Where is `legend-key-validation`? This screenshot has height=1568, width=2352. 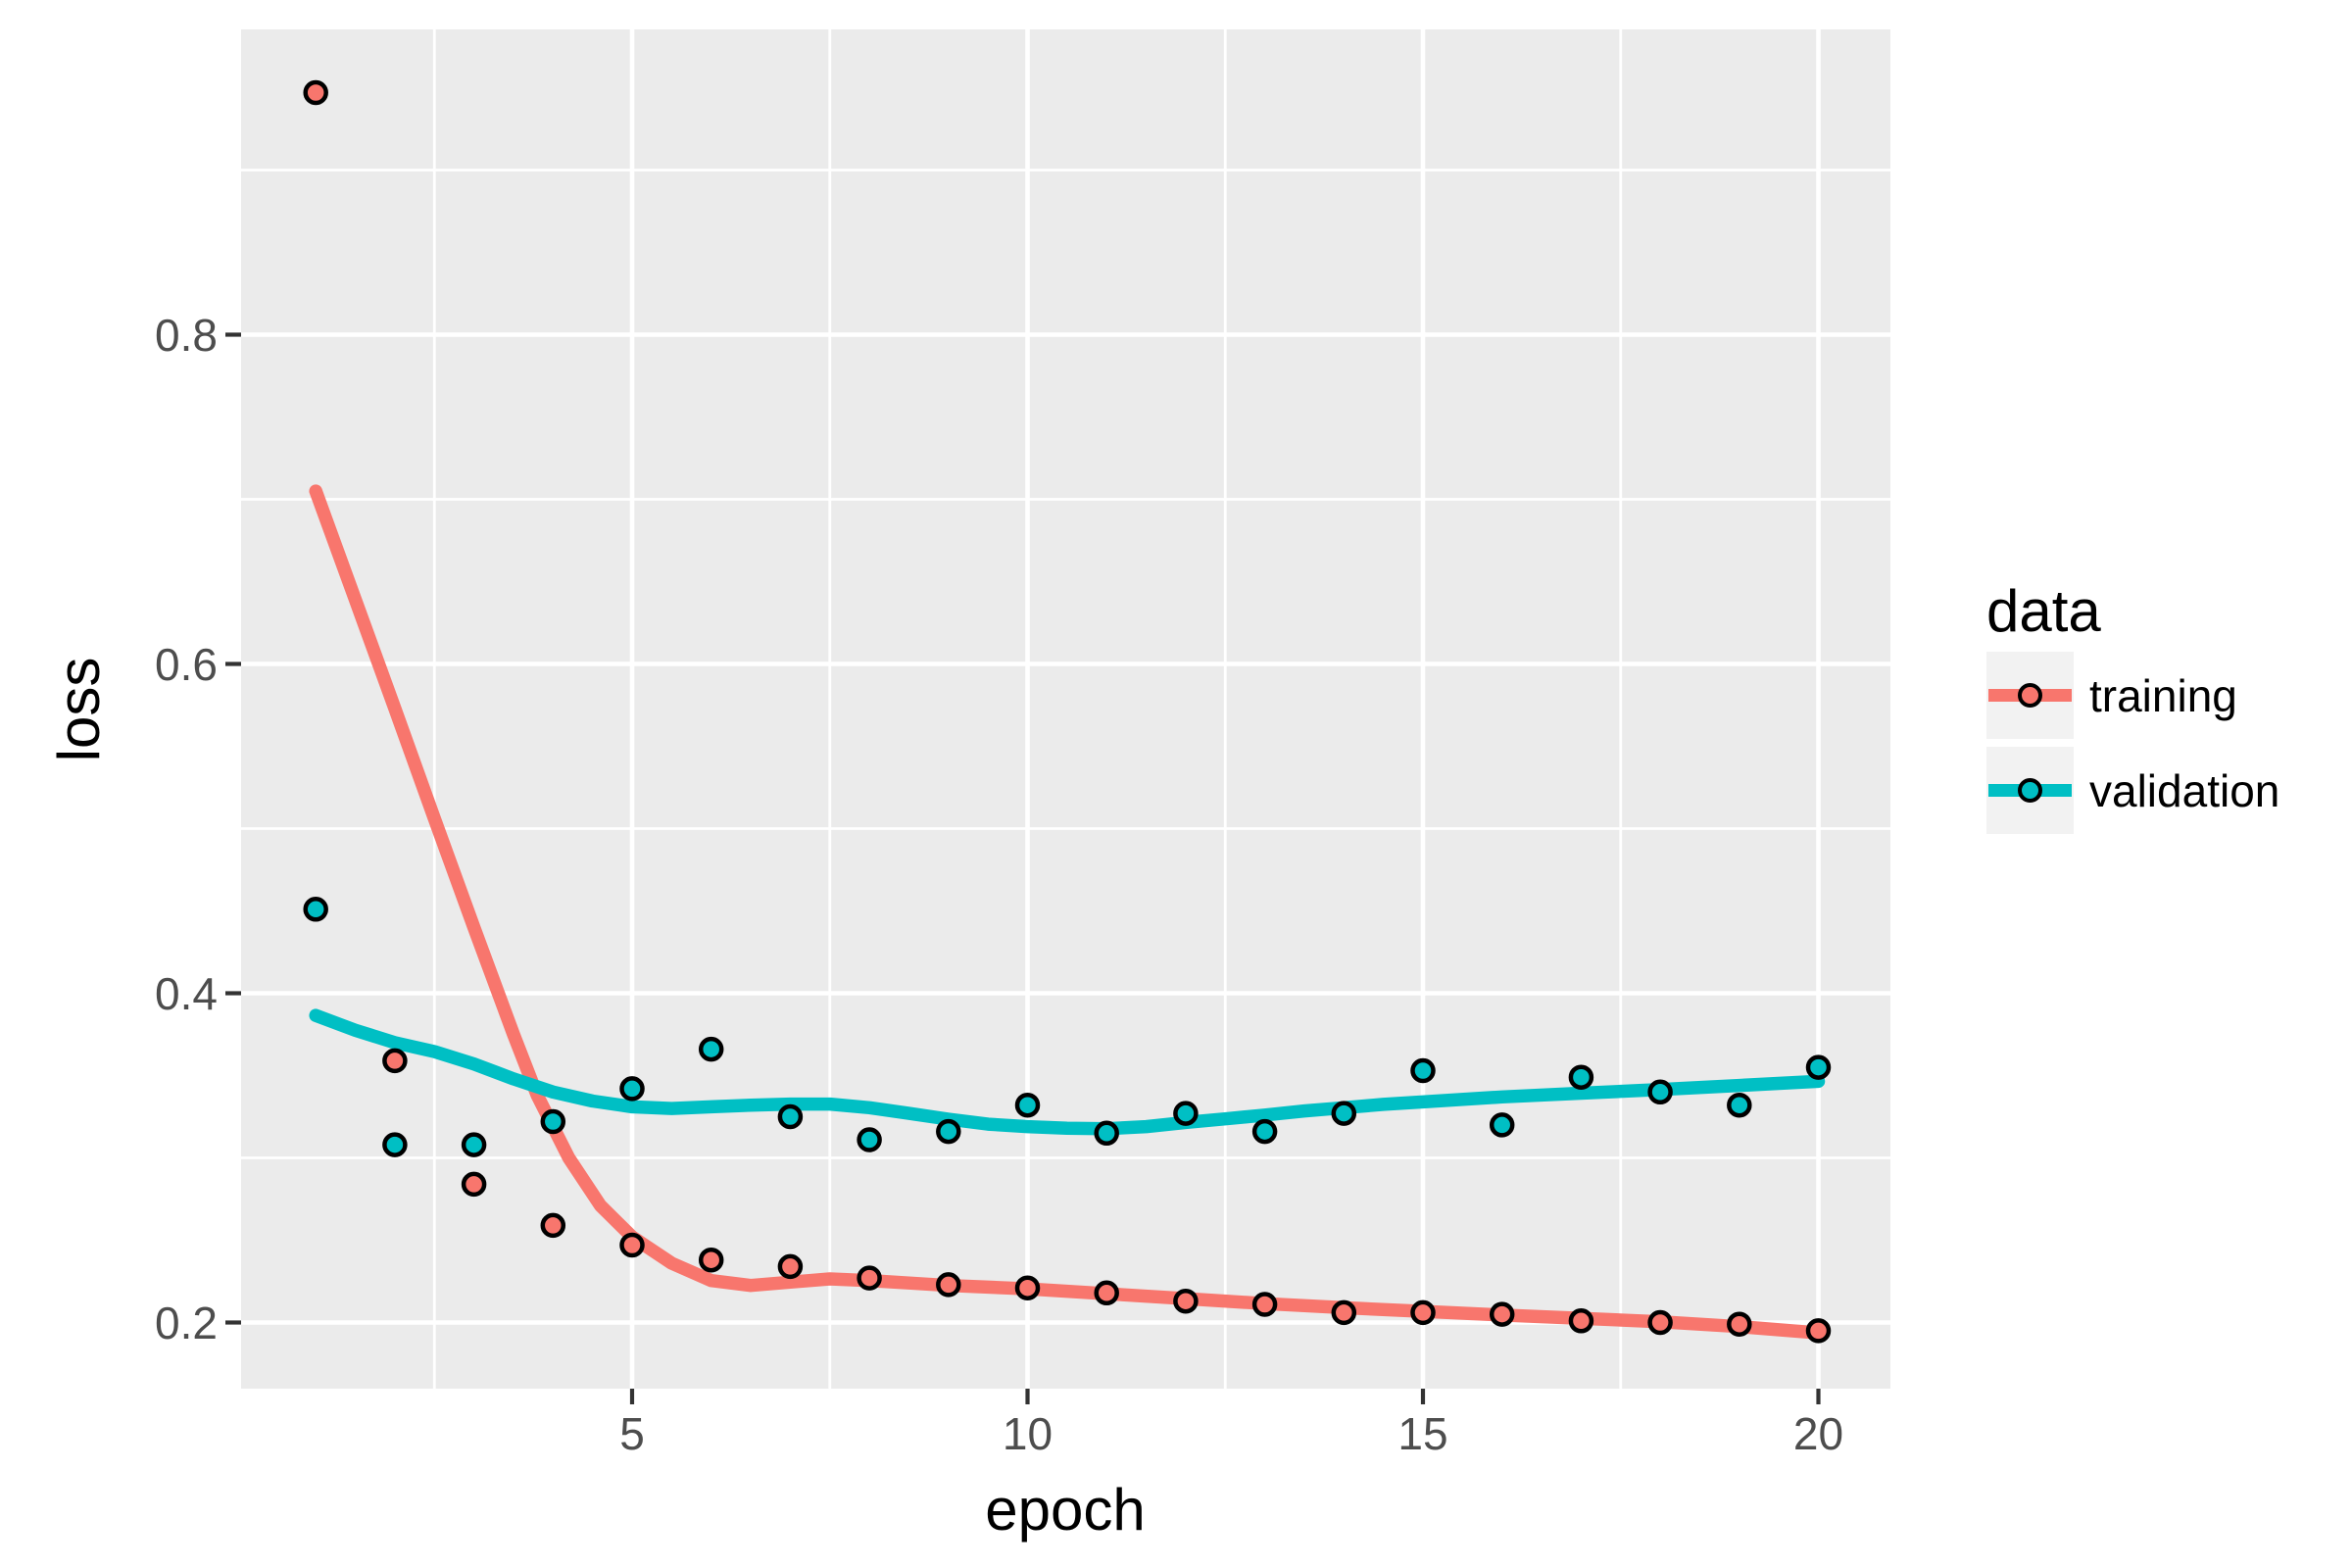
legend-key-validation is located at coordinates (2030, 790).